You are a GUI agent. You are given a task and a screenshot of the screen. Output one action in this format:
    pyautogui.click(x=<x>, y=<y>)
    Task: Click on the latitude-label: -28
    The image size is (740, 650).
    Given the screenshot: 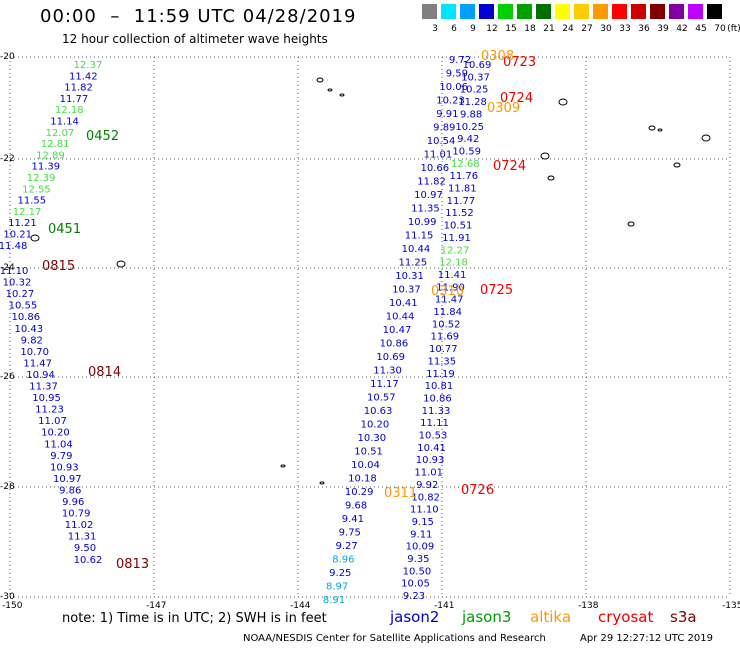 What is the action you would take?
    pyautogui.click(x=7, y=487)
    